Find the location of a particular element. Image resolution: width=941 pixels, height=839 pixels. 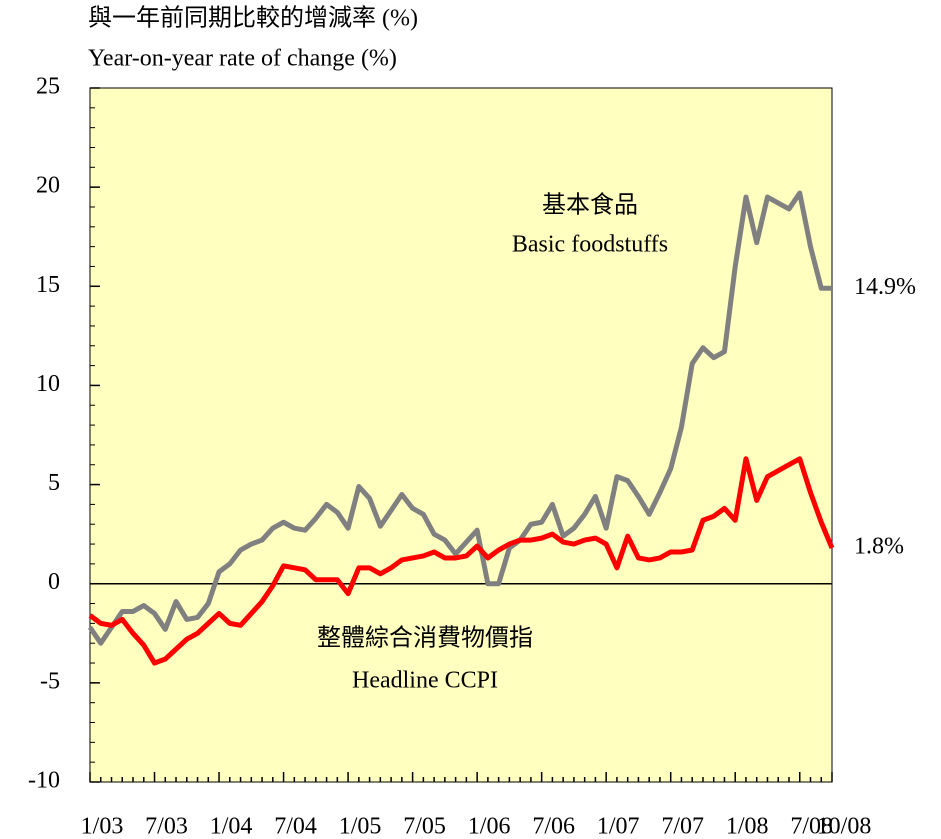

series-label-zh: 整體綜合消費物價指 is located at coordinates (425, 638).